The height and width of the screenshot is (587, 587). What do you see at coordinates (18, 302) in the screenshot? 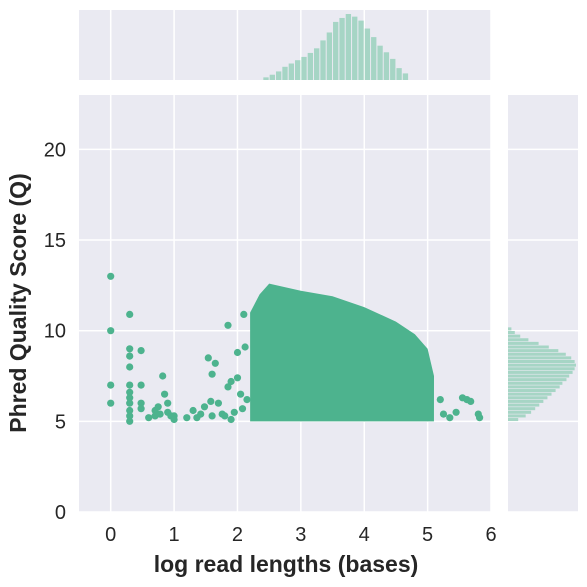
I see `y-axis-label: Phred Quality Score (Q)` at bounding box center [18, 302].